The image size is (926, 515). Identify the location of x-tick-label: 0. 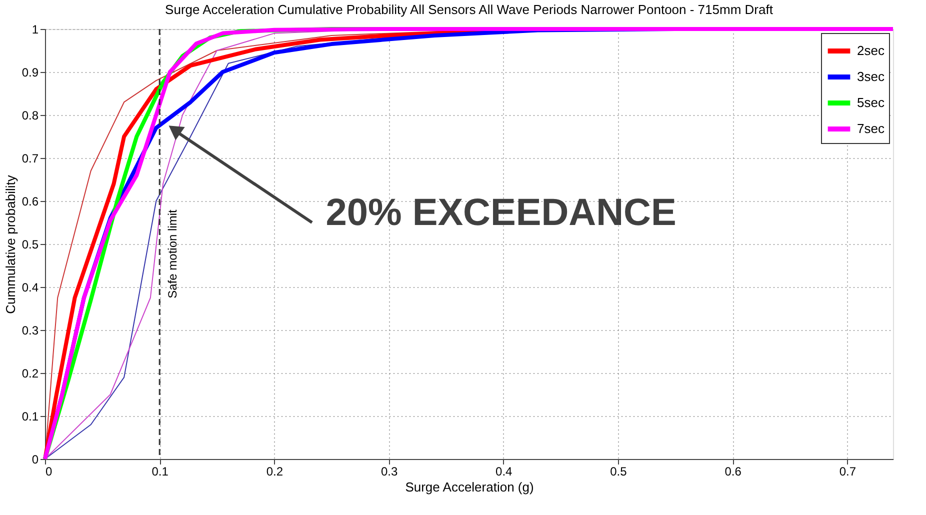
(49, 471).